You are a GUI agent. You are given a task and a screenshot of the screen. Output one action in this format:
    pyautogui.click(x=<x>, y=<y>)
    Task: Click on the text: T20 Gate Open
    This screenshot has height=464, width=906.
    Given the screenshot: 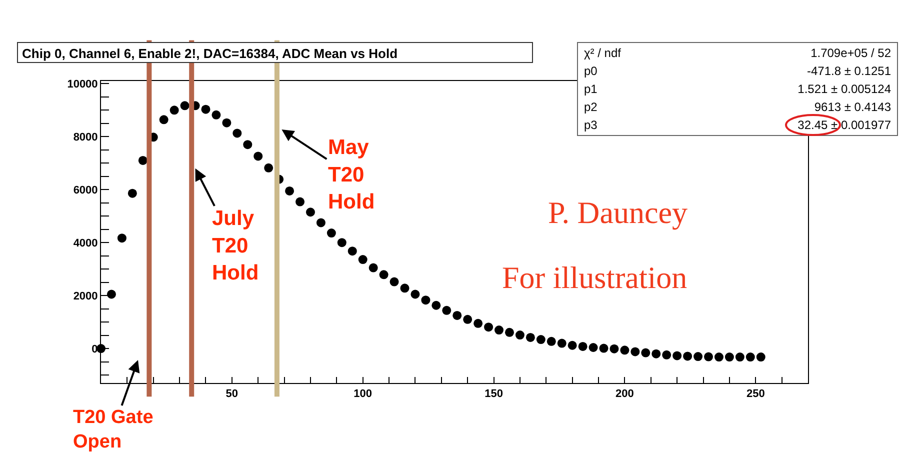 What is the action you would take?
    pyautogui.click(x=113, y=430)
    